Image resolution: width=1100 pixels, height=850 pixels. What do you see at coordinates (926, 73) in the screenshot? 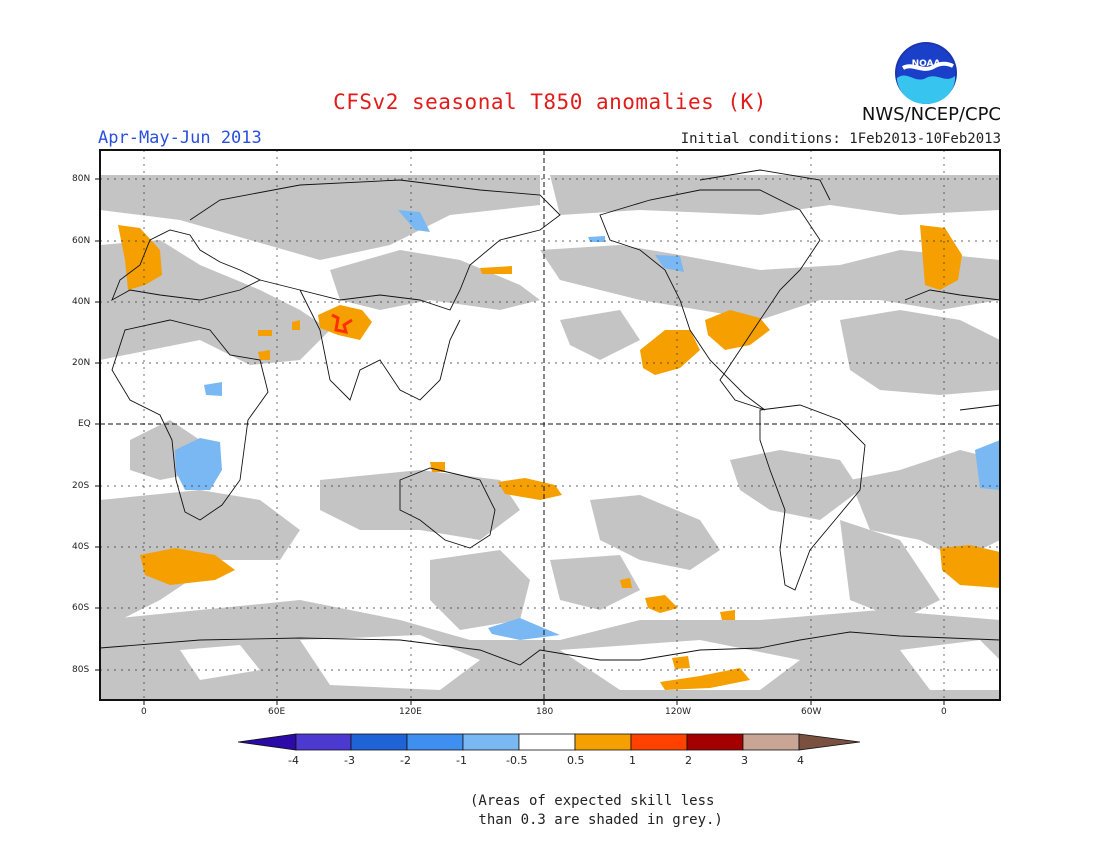
I see `noaa-logo: NOAA` at bounding box center [926, 73].